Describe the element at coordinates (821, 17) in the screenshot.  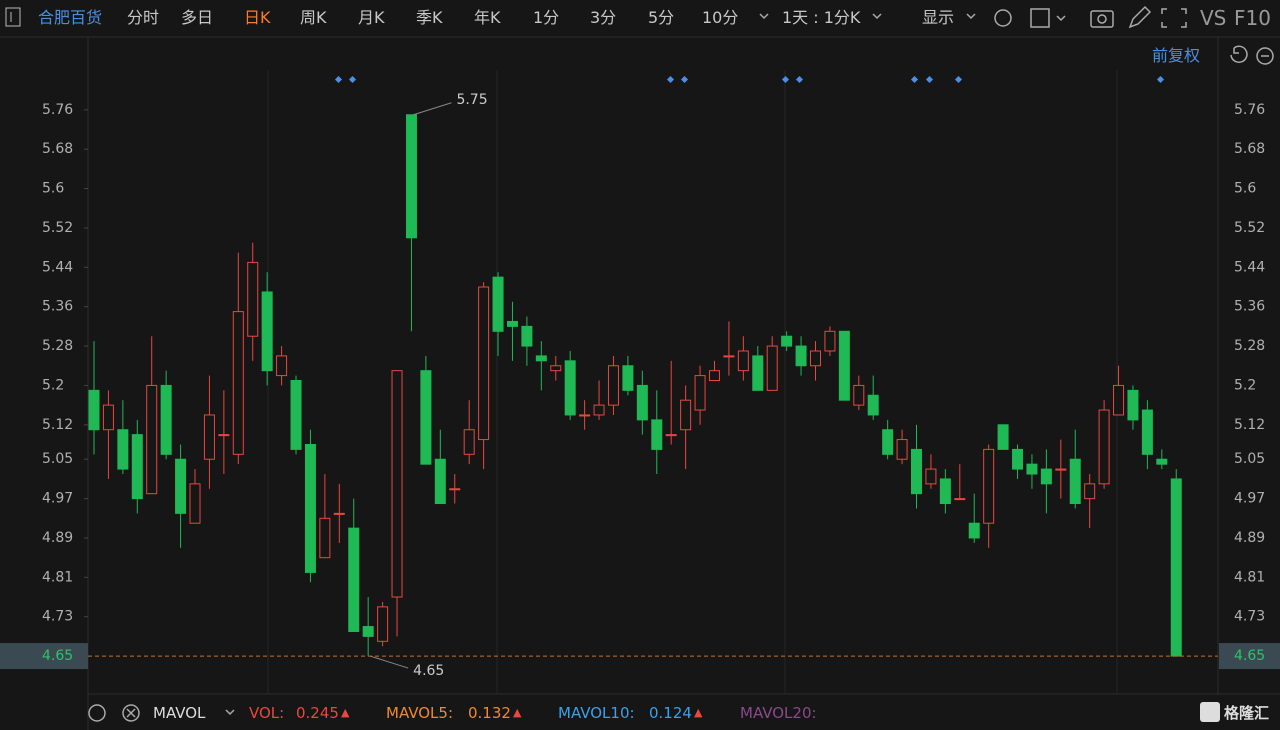
I see `period-select: 1天 : 1分K` at that location.